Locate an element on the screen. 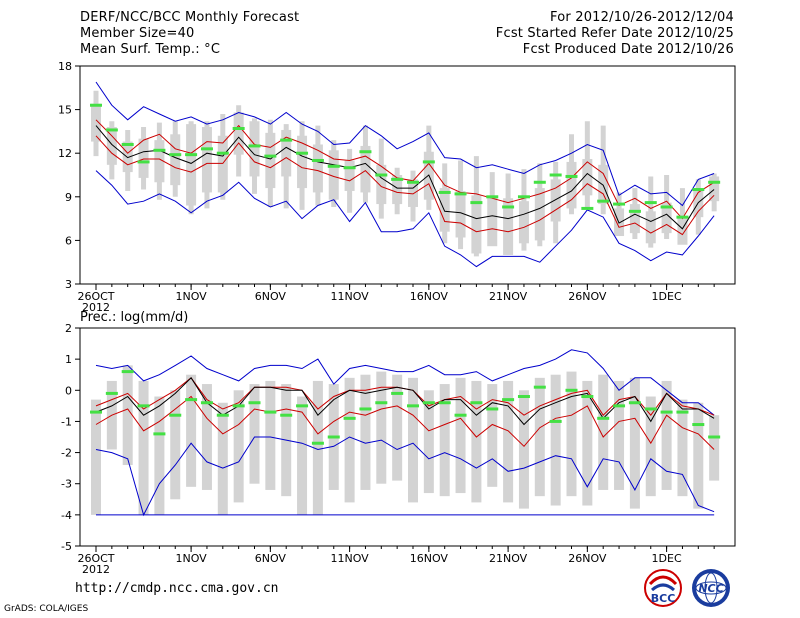  y-tick-label: 6 is located at coordinates (68, 240).